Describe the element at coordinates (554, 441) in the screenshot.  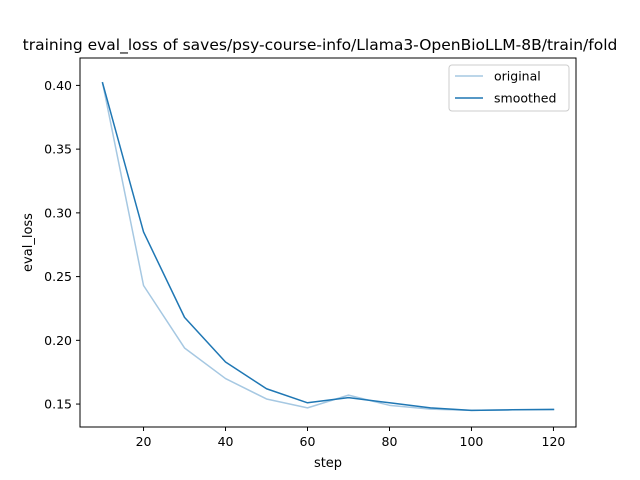
I see `x-tick-label: 120` at that location.